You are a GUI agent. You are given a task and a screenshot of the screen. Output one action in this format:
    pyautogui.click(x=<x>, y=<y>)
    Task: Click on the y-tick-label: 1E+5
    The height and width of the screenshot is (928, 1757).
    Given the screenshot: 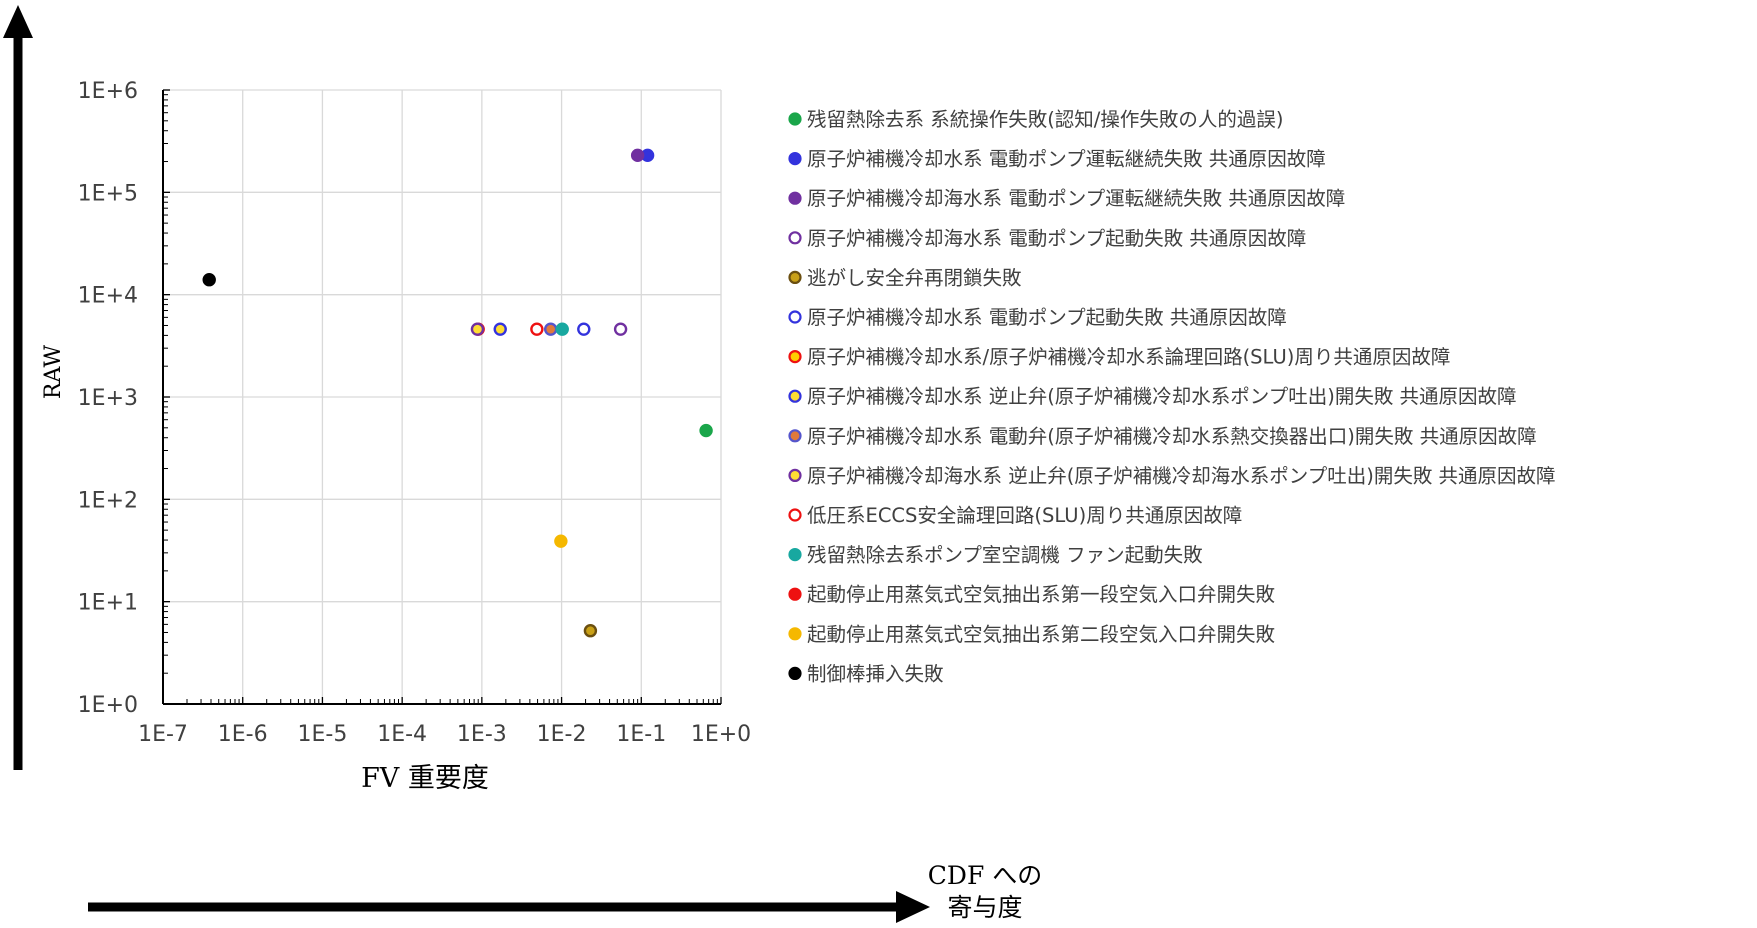 What is the action you would take?
    pyautogui.click(x=108, y=193)
    